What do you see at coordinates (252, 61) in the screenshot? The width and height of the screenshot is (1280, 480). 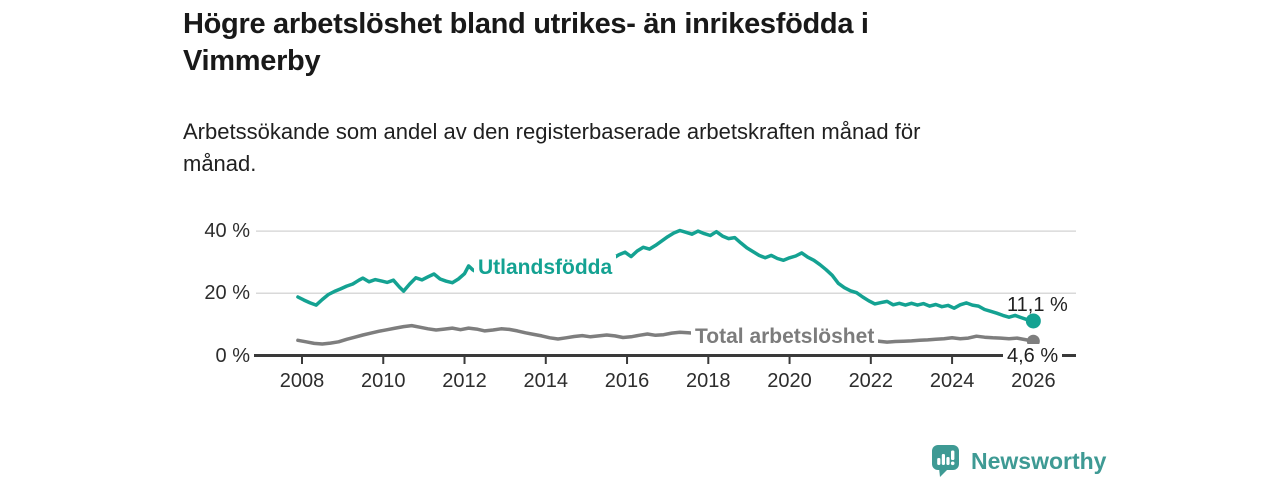 I see `page-title-line-2: Vimmerby` at bounding box center [252, 61].